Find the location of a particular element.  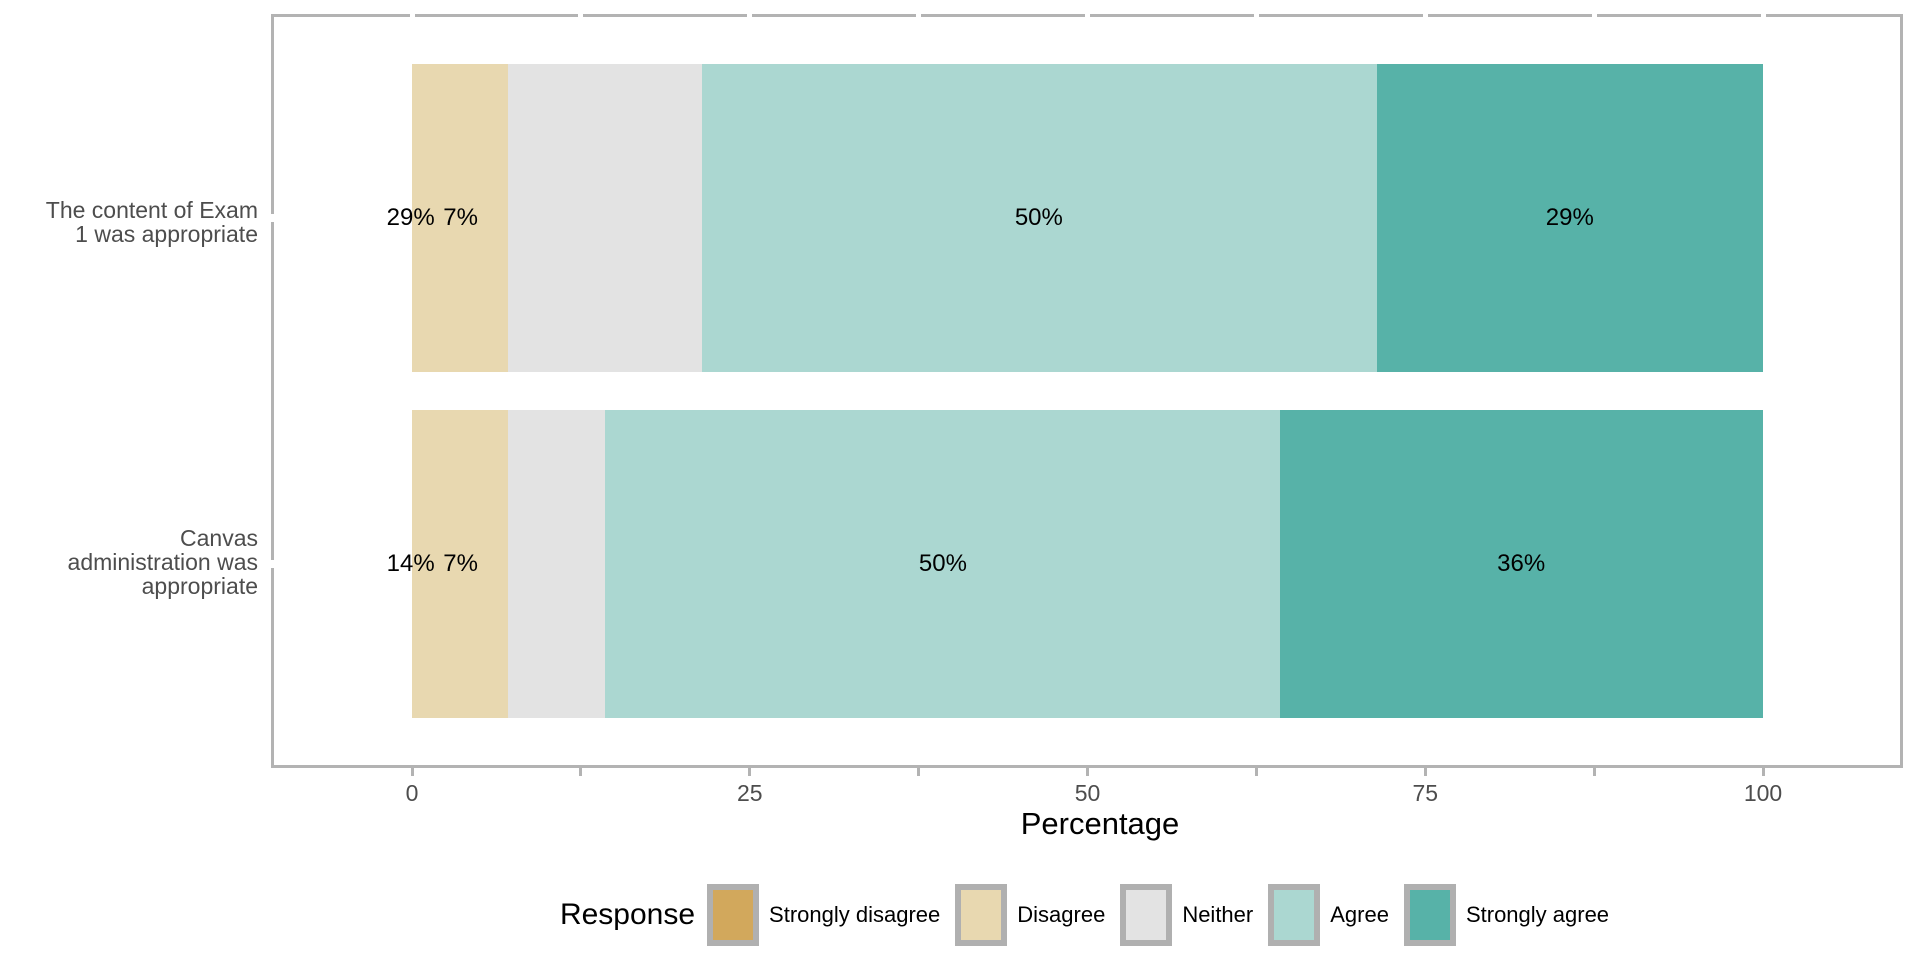

category-label-line: administration was is located at coordinates (162, 562).